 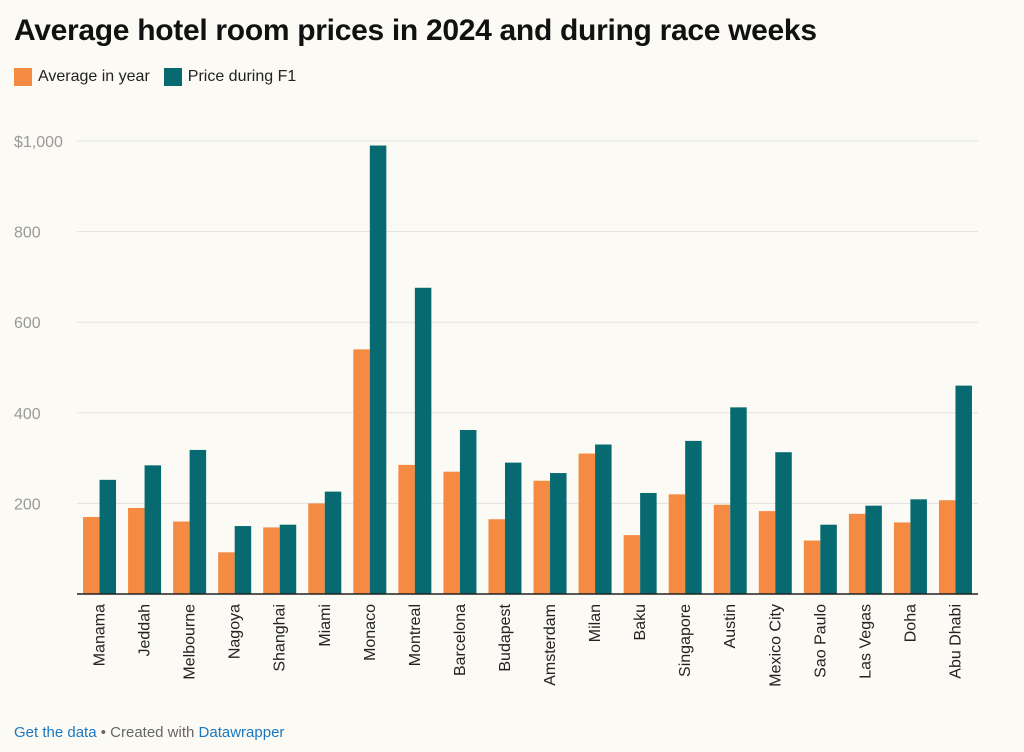 I want to click on y-tick-label: $1,000, so click(x=38, y=142).